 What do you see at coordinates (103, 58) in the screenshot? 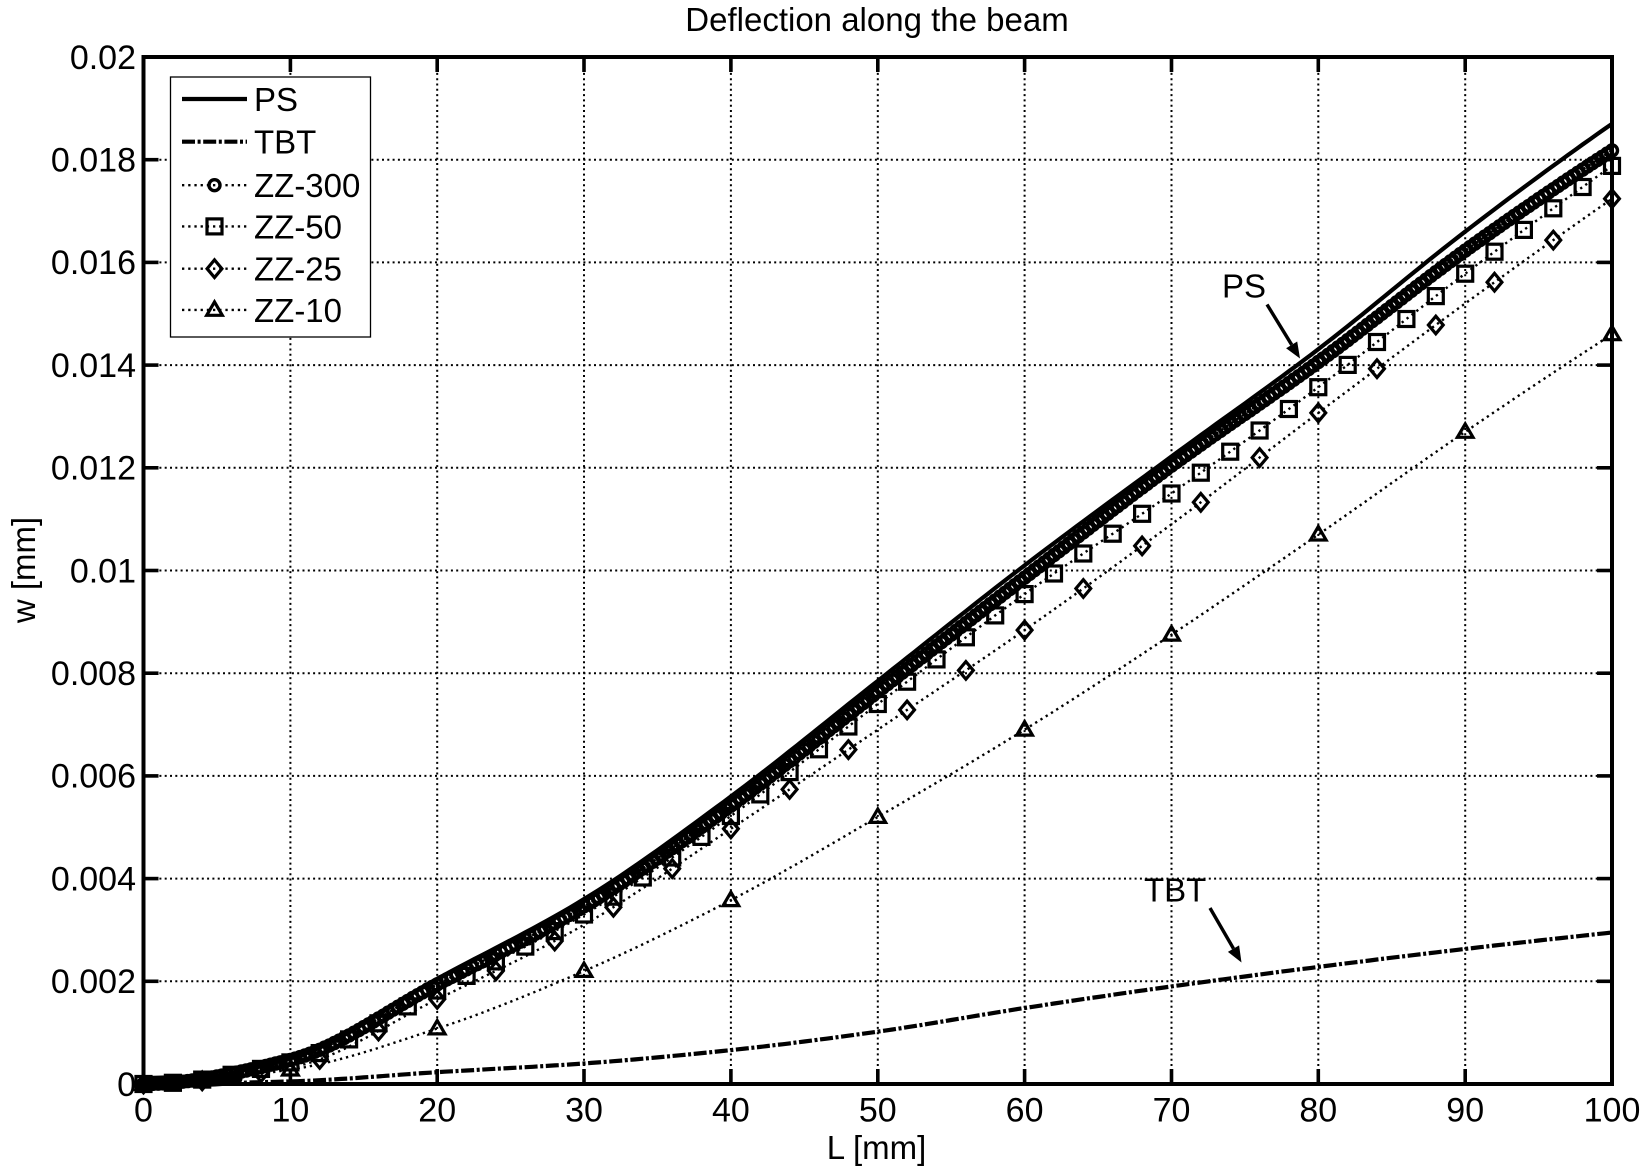
I see `svg-text: 0.02` at bounding box center [103, 58].